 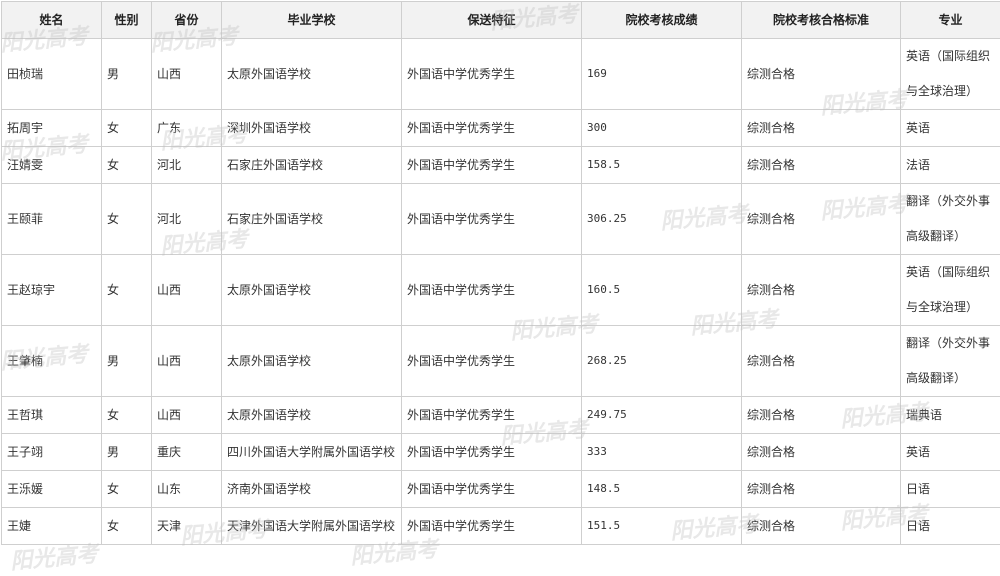 What do you see at coordinates (662, 128) in the screenshot?
I see `cell-score: 300` at bounding box center [662, 128].